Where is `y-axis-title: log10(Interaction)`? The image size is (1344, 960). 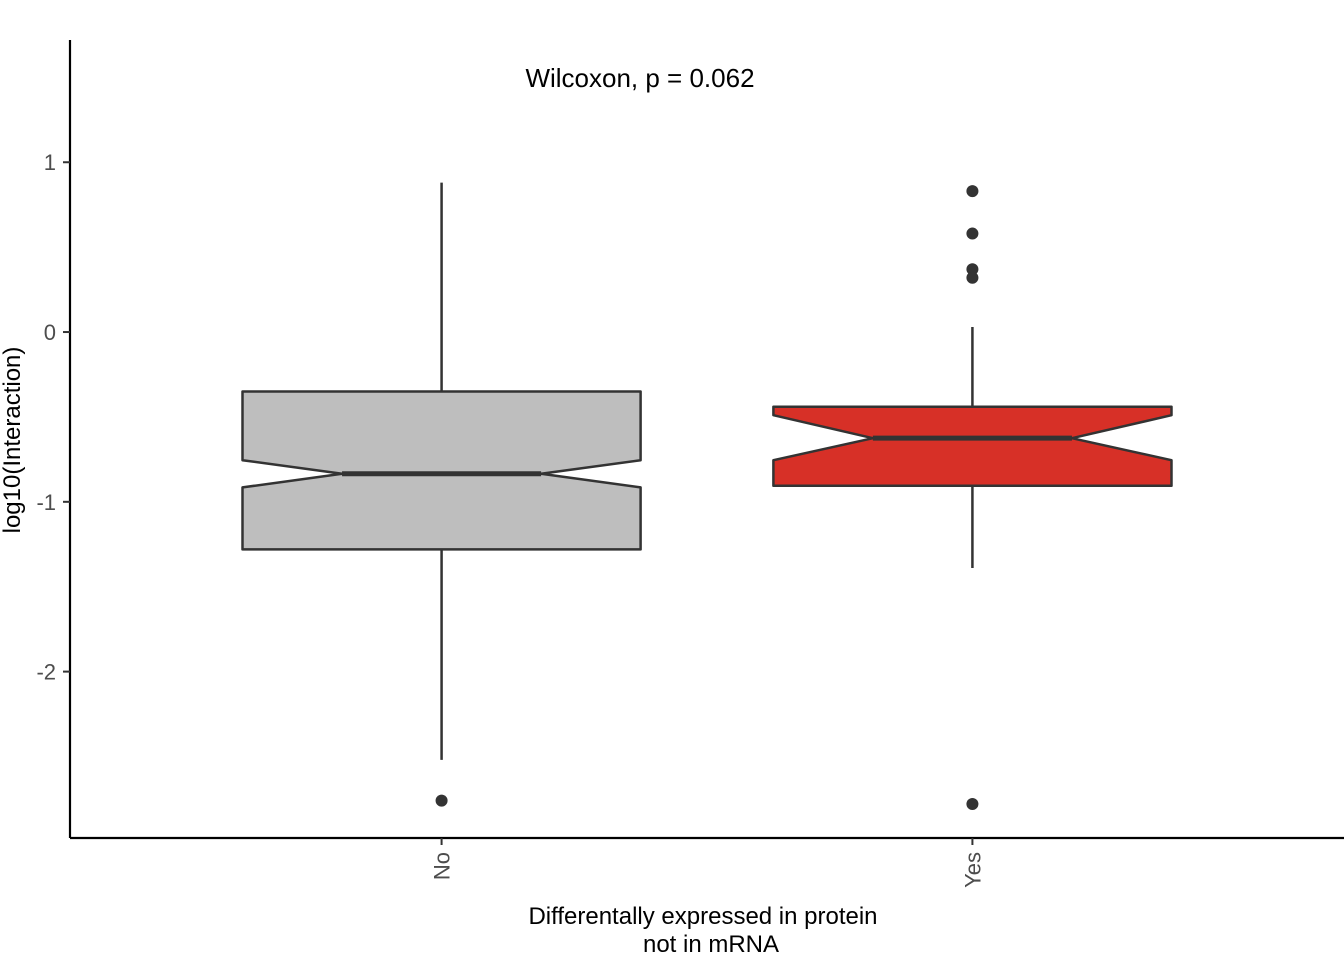 y-axis-title: log10(Interaction) is located at coordinates (13, 440).